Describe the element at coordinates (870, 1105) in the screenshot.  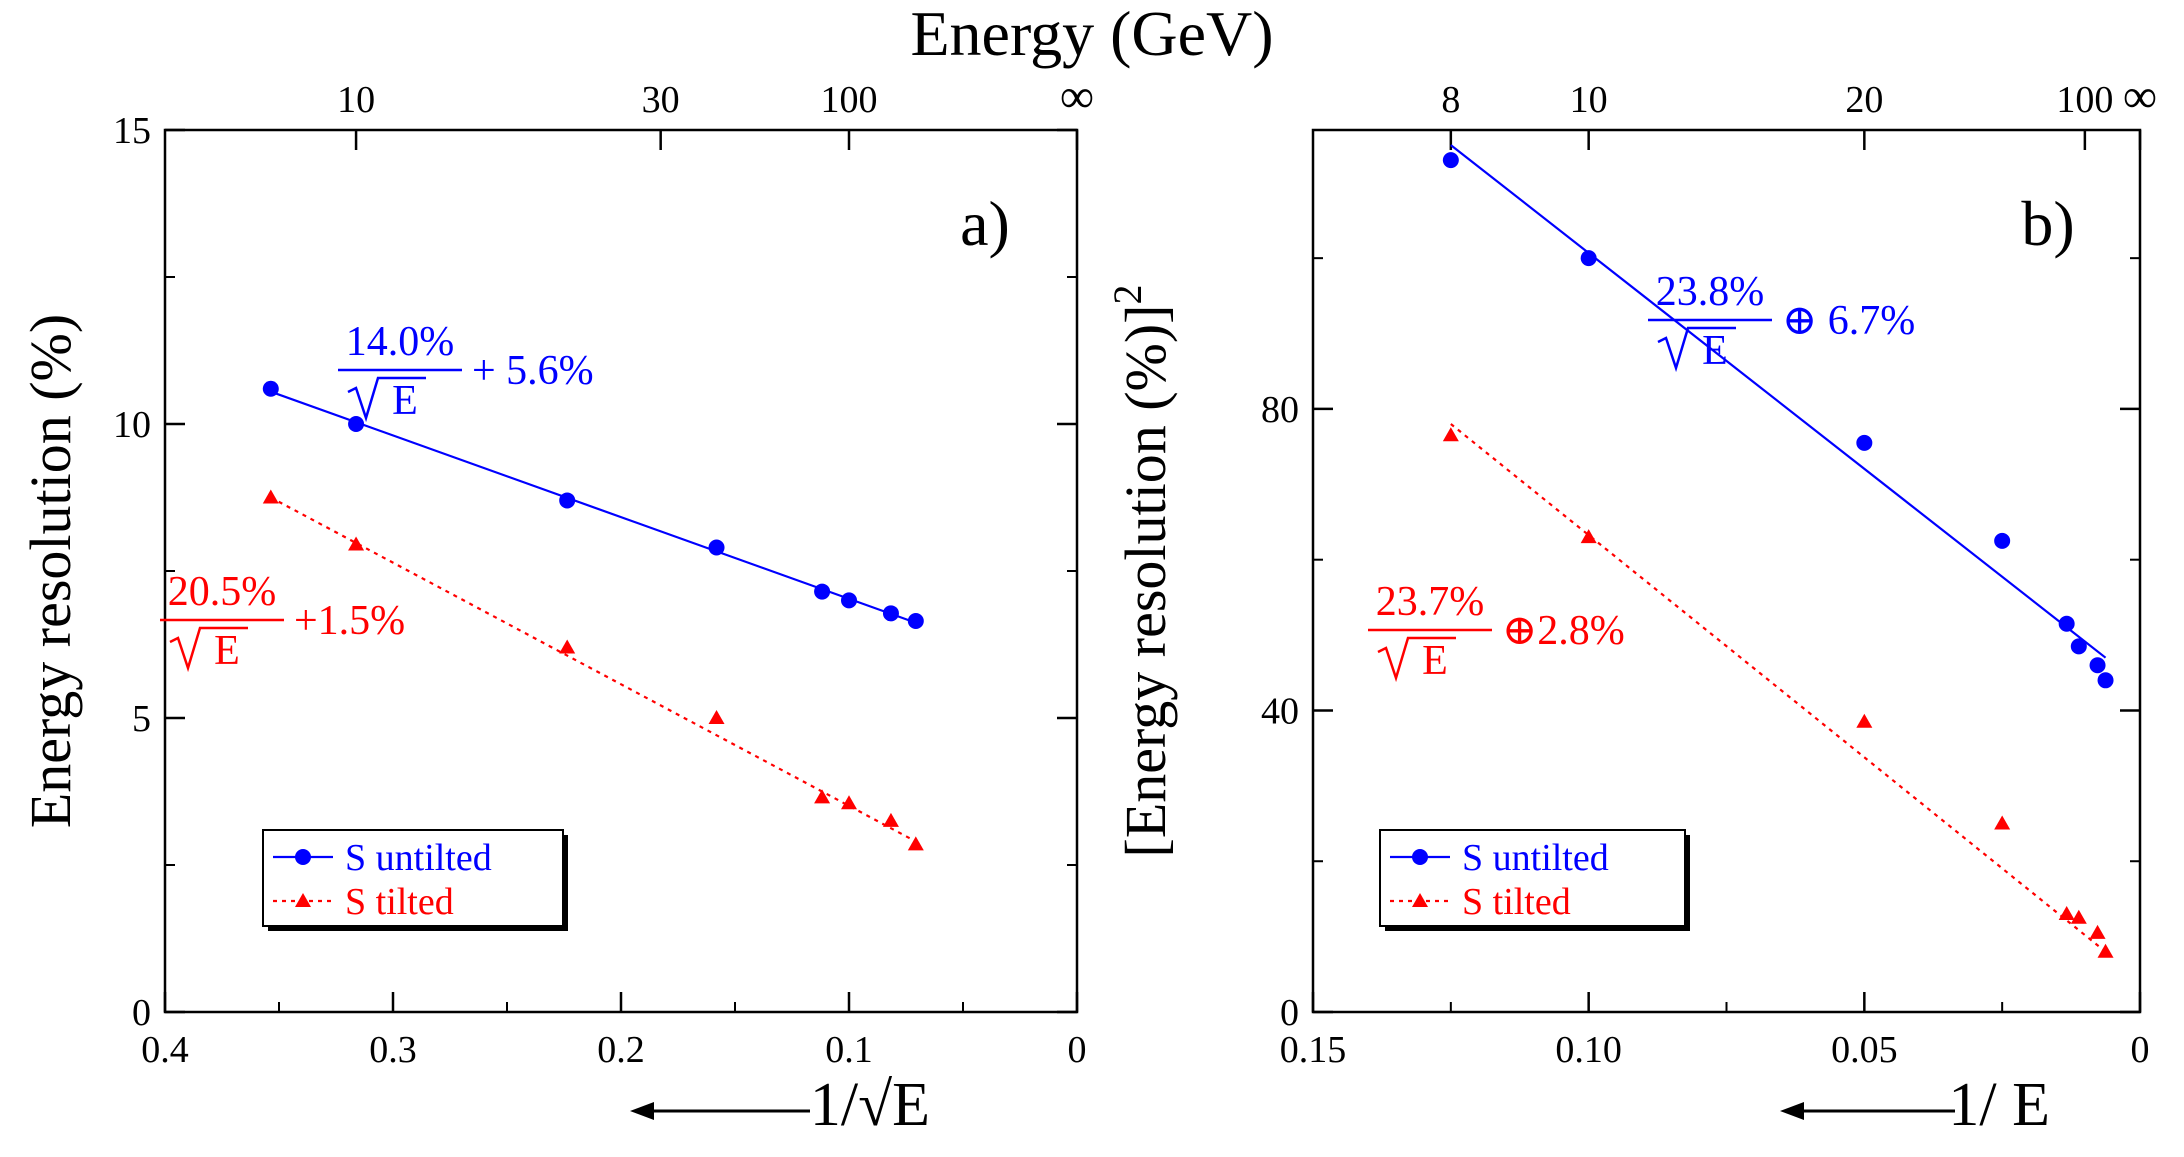
I see `x-axis-label: 1/√E` at that location.